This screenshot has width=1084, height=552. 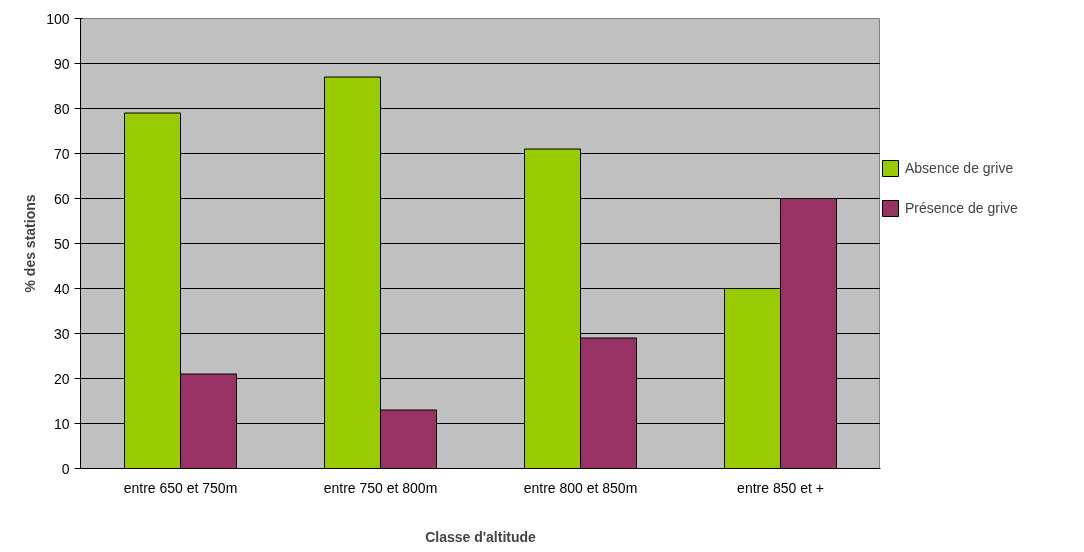 I want to click on y-tick-label: 0, so click(x=65, y=468).